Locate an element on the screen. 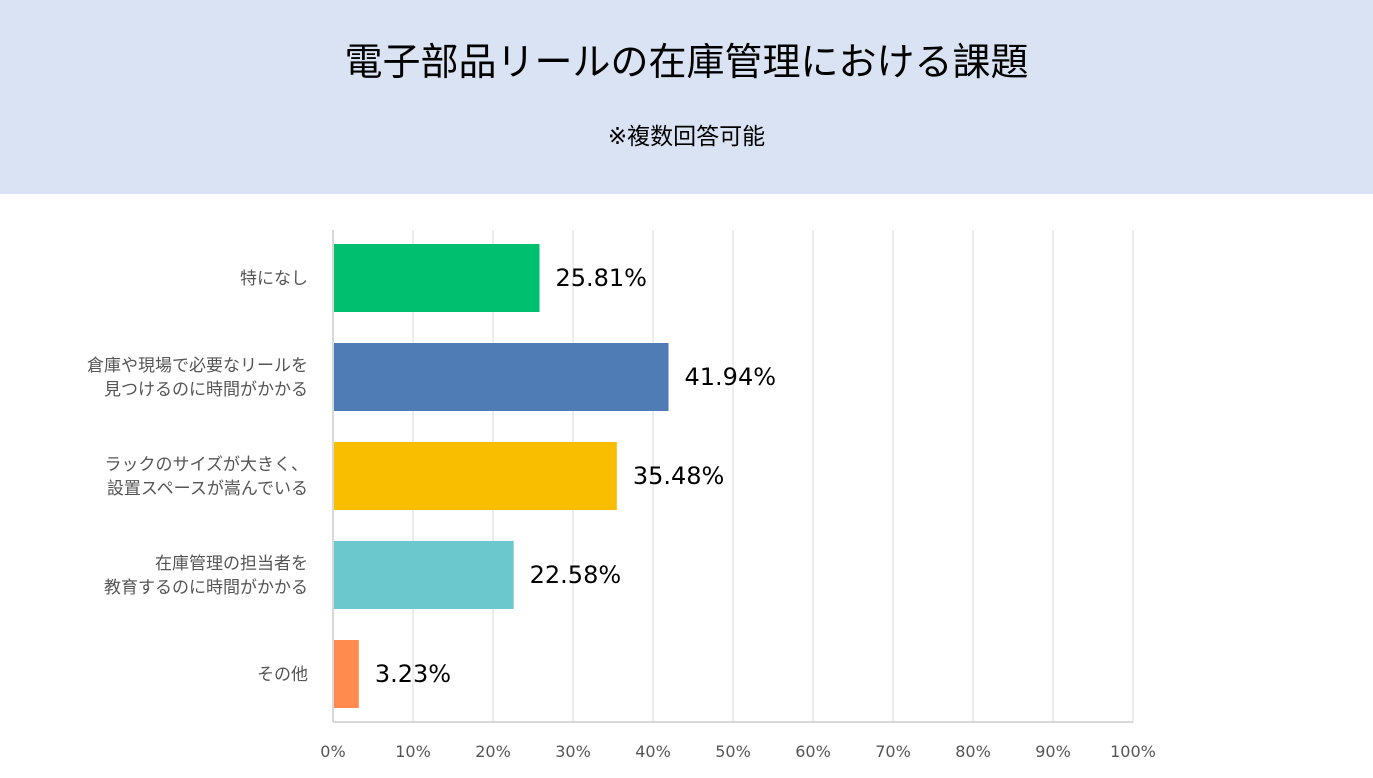 The height and width of the screenshot is (778, 1373). data-label: 35.48% is located at coordinates (679, 476).